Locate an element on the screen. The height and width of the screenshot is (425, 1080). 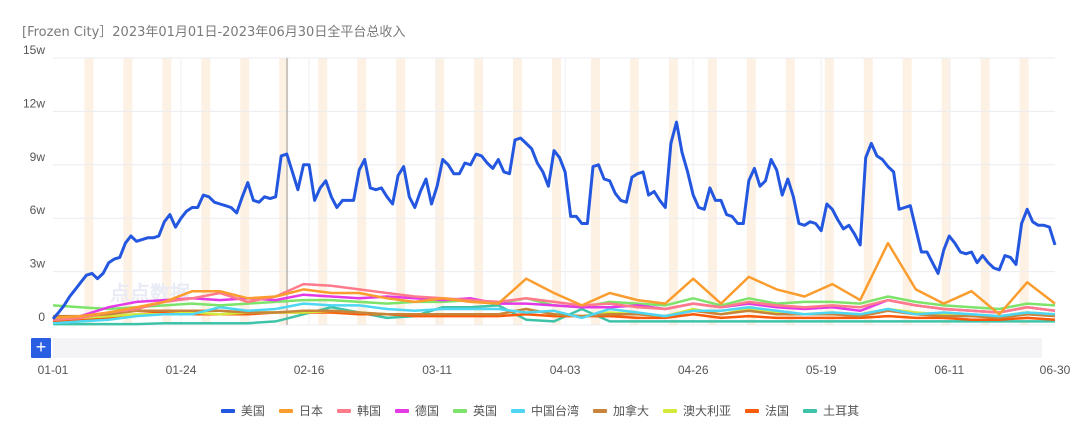
legend-label: 英国 is located at coordinates (484, 411).